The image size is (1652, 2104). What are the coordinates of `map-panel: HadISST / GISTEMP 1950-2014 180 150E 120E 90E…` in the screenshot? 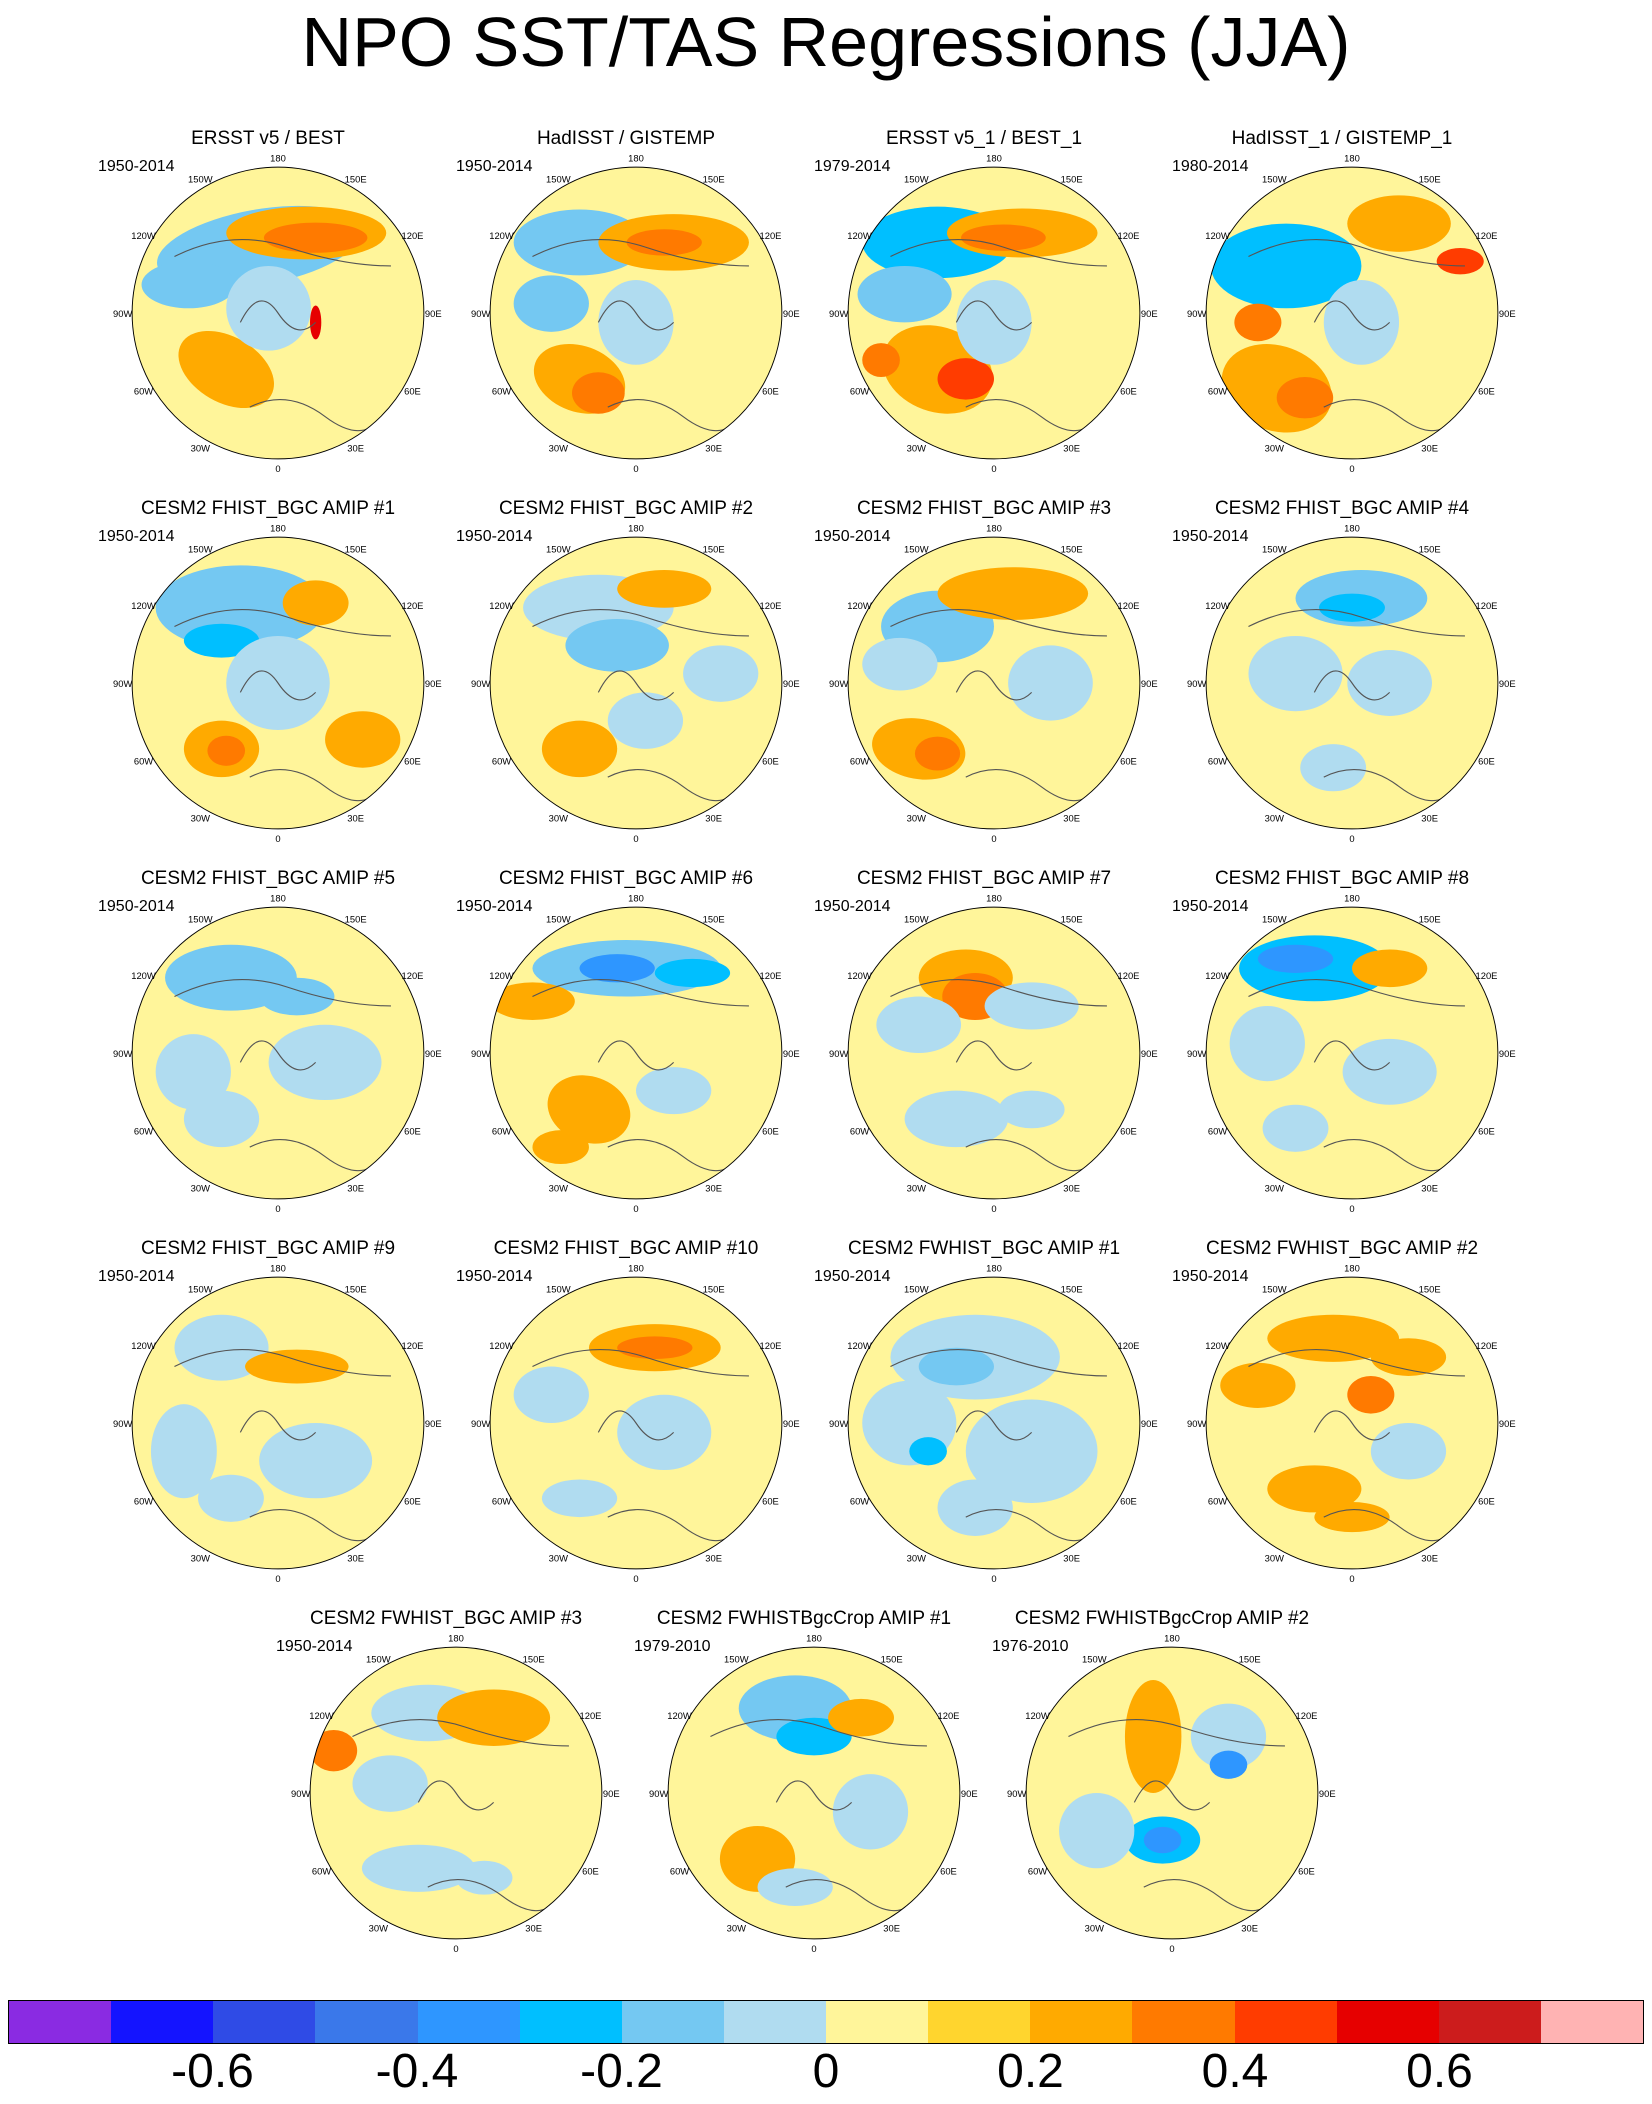 It's located at (628, 301).